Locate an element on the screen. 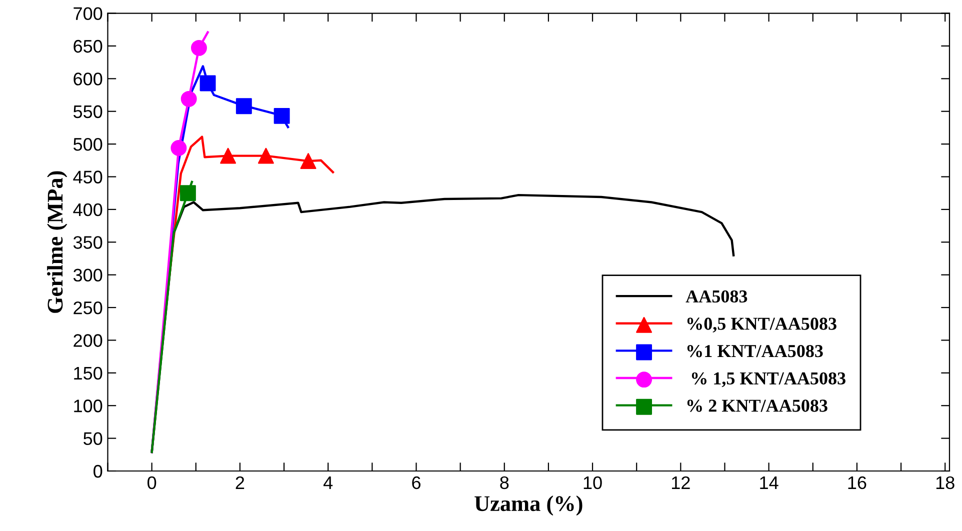 This screenshot has width=962, height=531. y-tick-label: 350 is located at coordinates (87, 242).